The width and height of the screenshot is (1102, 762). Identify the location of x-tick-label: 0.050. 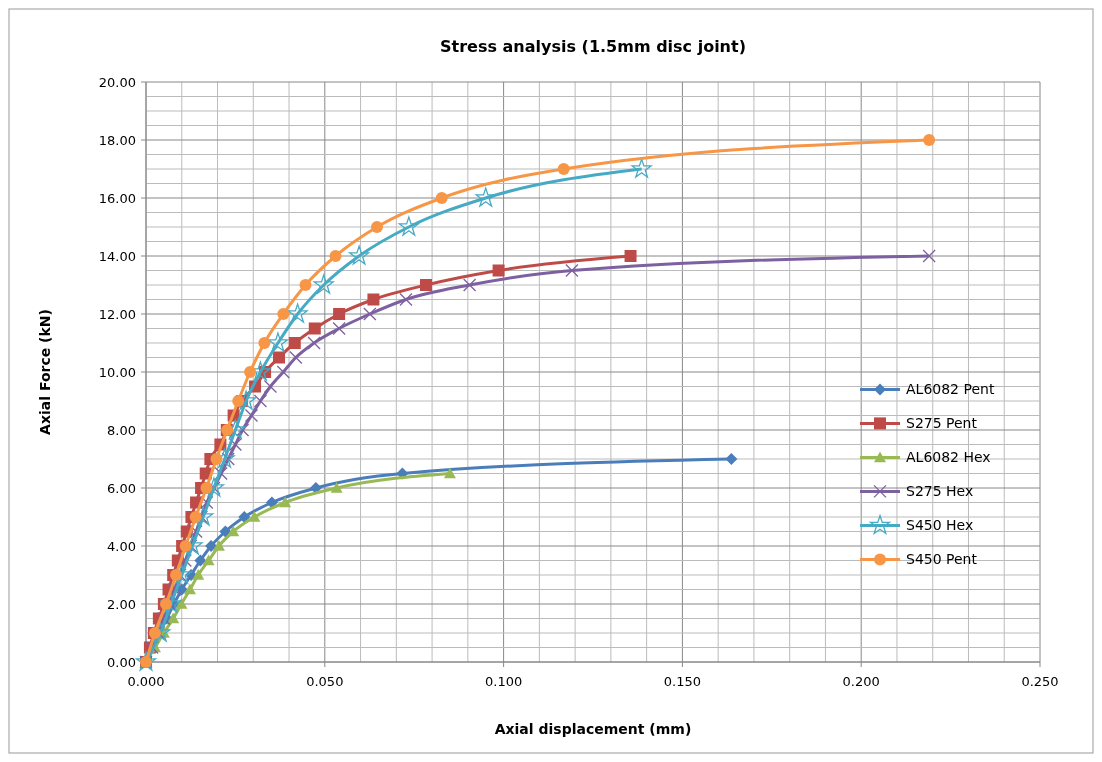
(325, 681).